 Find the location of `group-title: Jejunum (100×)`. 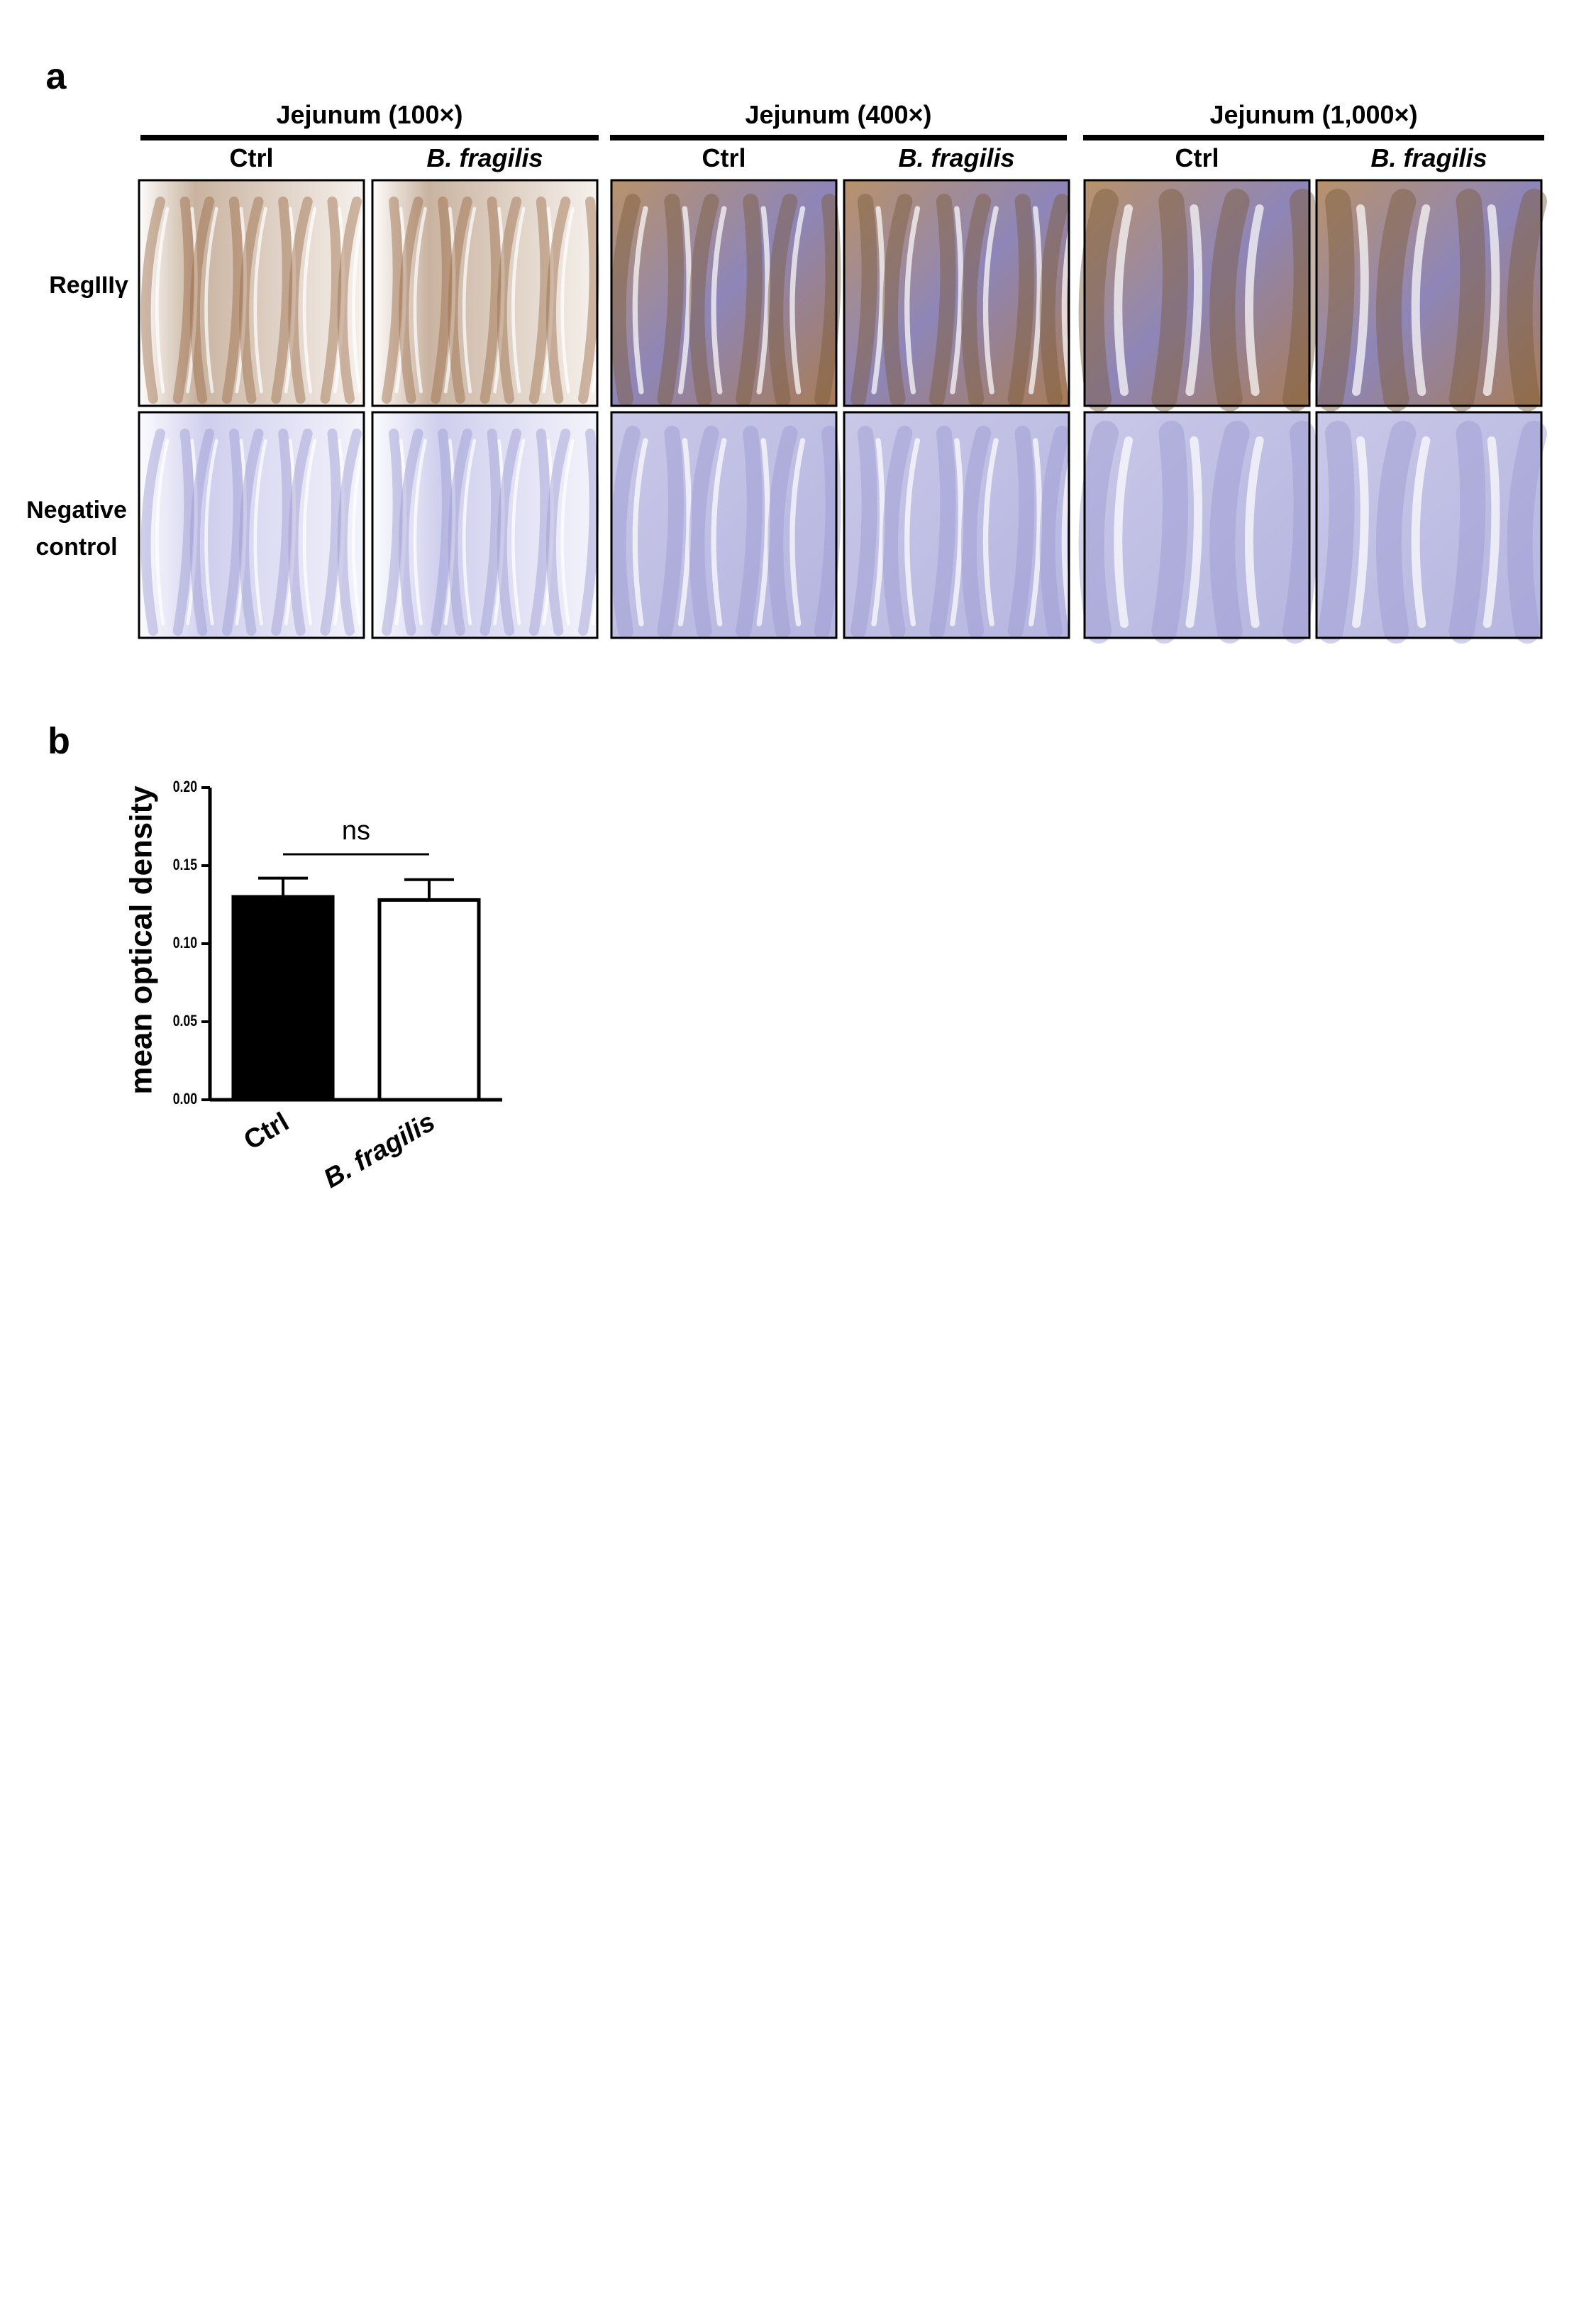

group-title: Jejunum (100×) is located at coordinates (370, 115).